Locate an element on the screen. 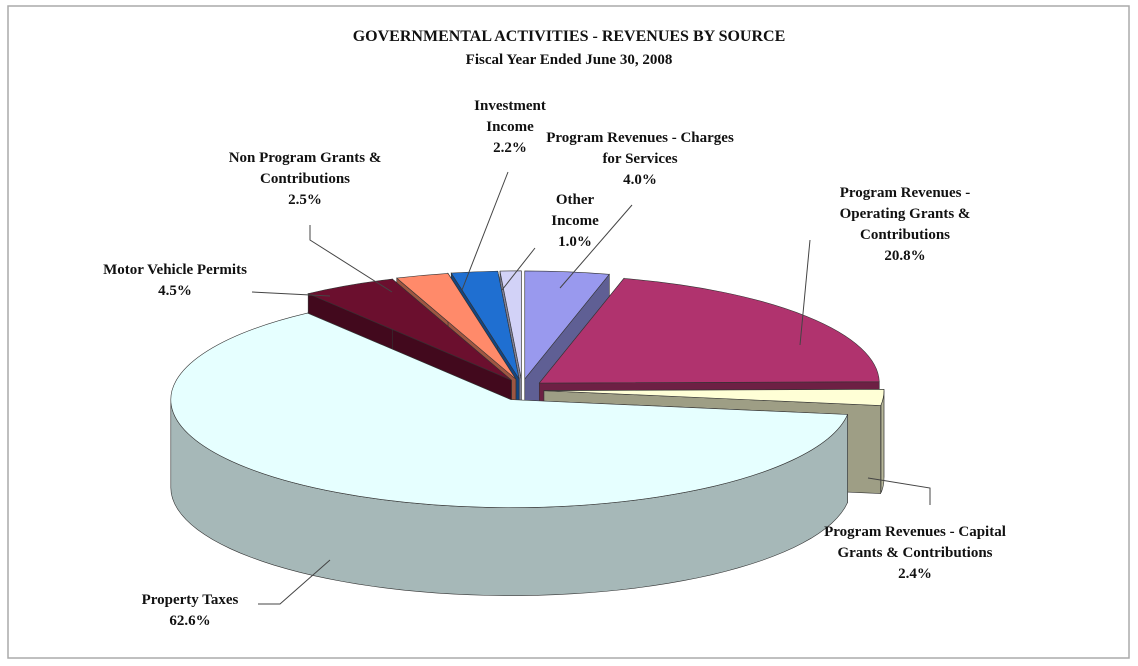 This screenshot has height=666, width=1138. slice-side is located at coordinates (882, 441).